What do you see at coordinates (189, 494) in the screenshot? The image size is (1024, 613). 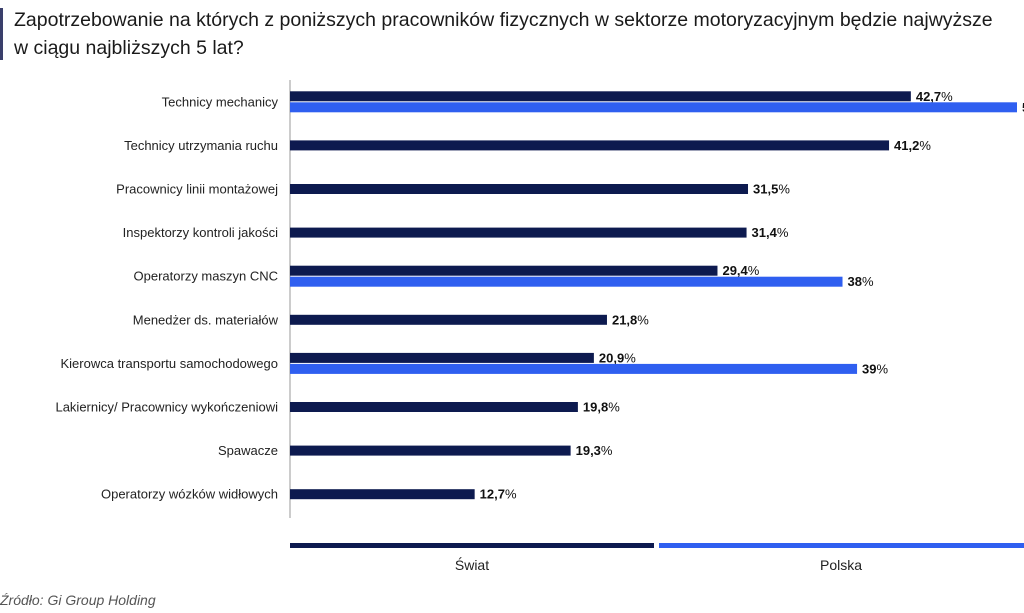 I see `category-label: Operatorzy wózków widłowych` at bounding box center [189, 494].